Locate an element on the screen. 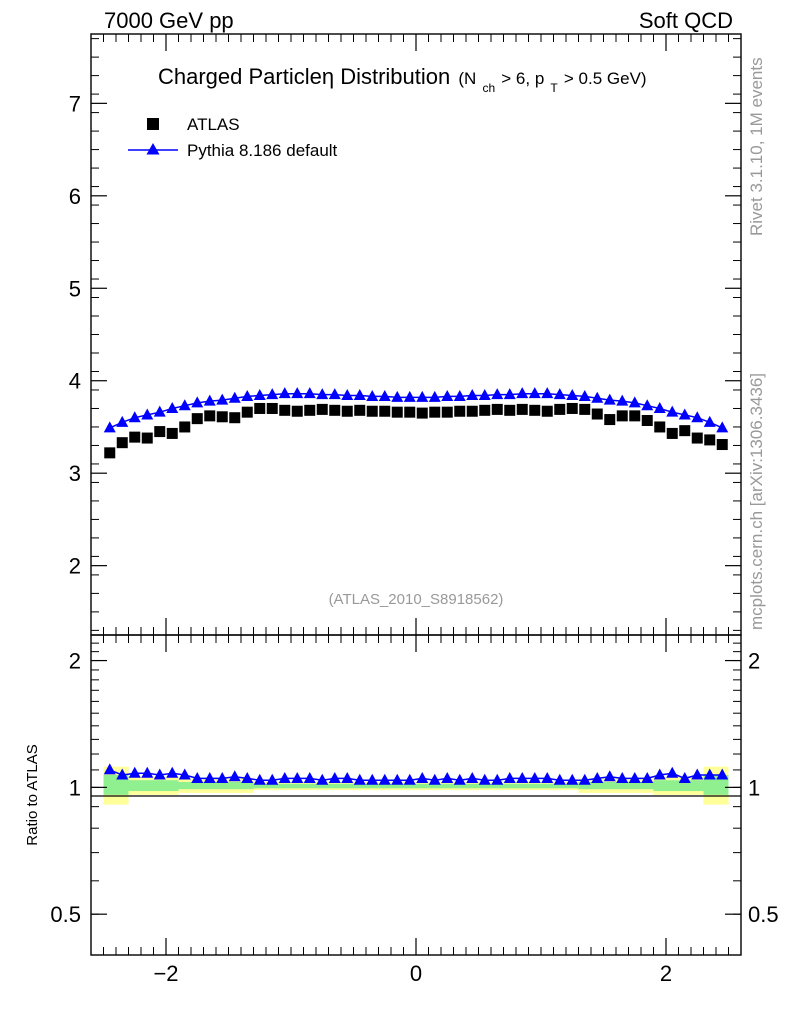 This screenshot has height=1024, width=786. legend-pythia-label: Pythia 8.186 default is located at coordinates (262, 150).